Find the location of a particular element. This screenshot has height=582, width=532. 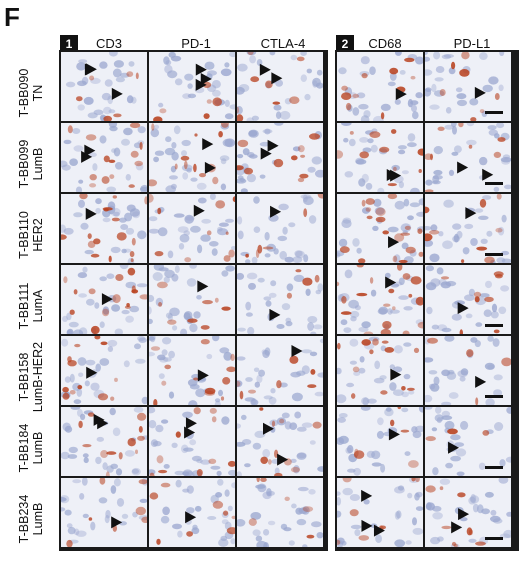

row-label: T-BB110 HER2 is located at coordinates (31, 235).